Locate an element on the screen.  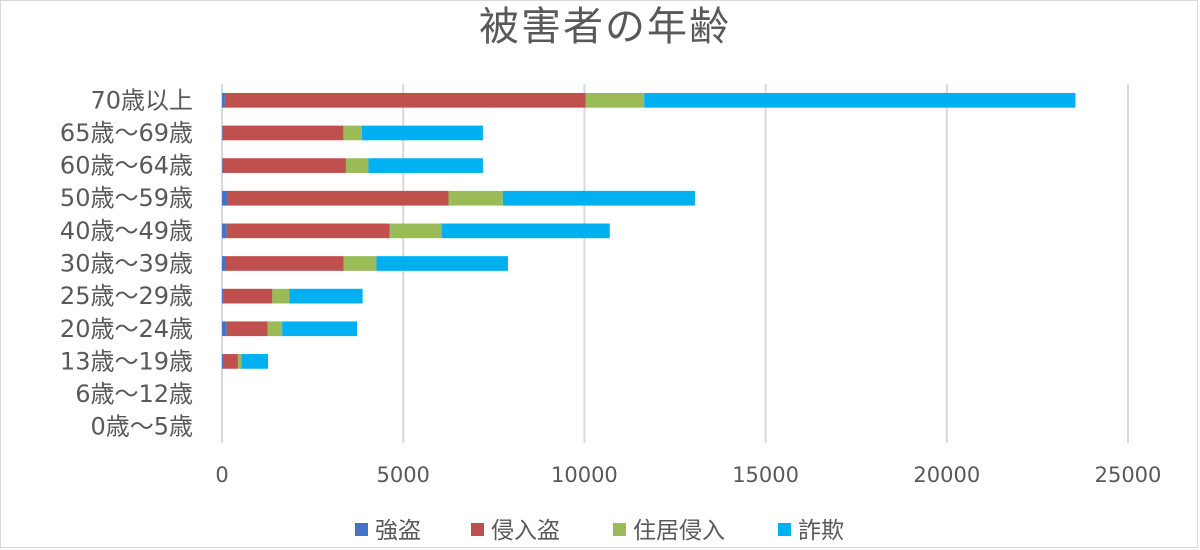
x-tick-label: 20000 is located at coordinates (946, 475).